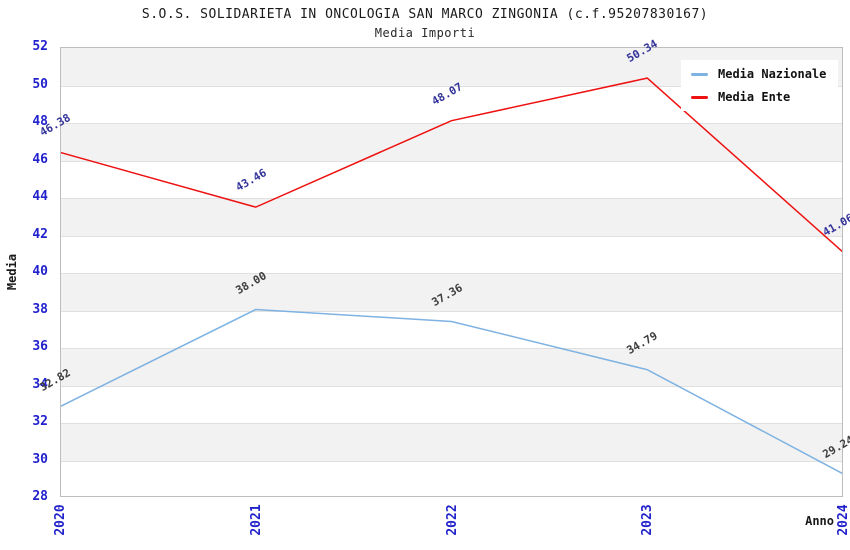 The width and height of the screenshot is (850, 550). What do you see at coordinates (40, 346) in the screenshot?
I see `y-tick-label: 36` at bounding box center [40, 346].